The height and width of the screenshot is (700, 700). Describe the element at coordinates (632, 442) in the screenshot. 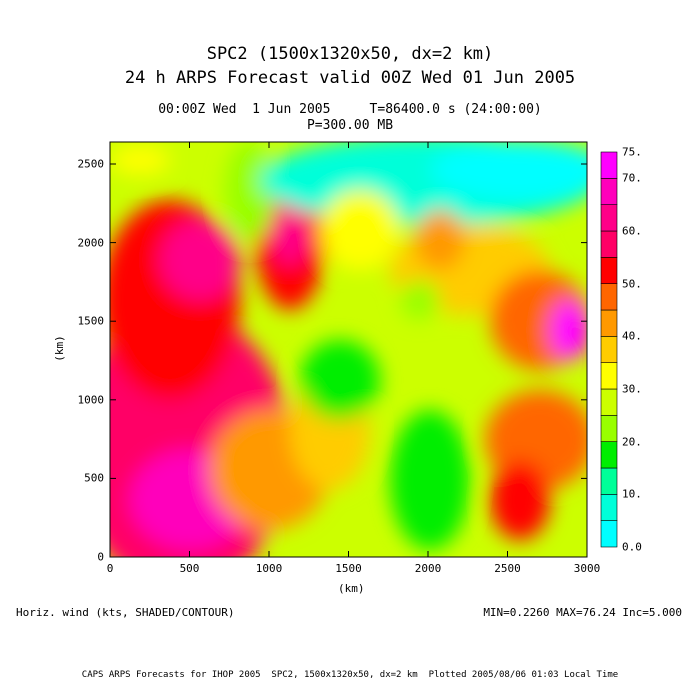

I see `colorbar-label: 20.` at that location.